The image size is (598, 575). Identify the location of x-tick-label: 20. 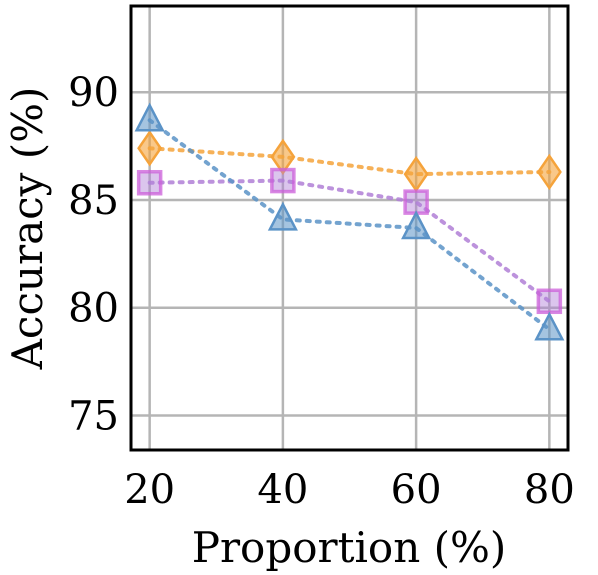
(149, 490).